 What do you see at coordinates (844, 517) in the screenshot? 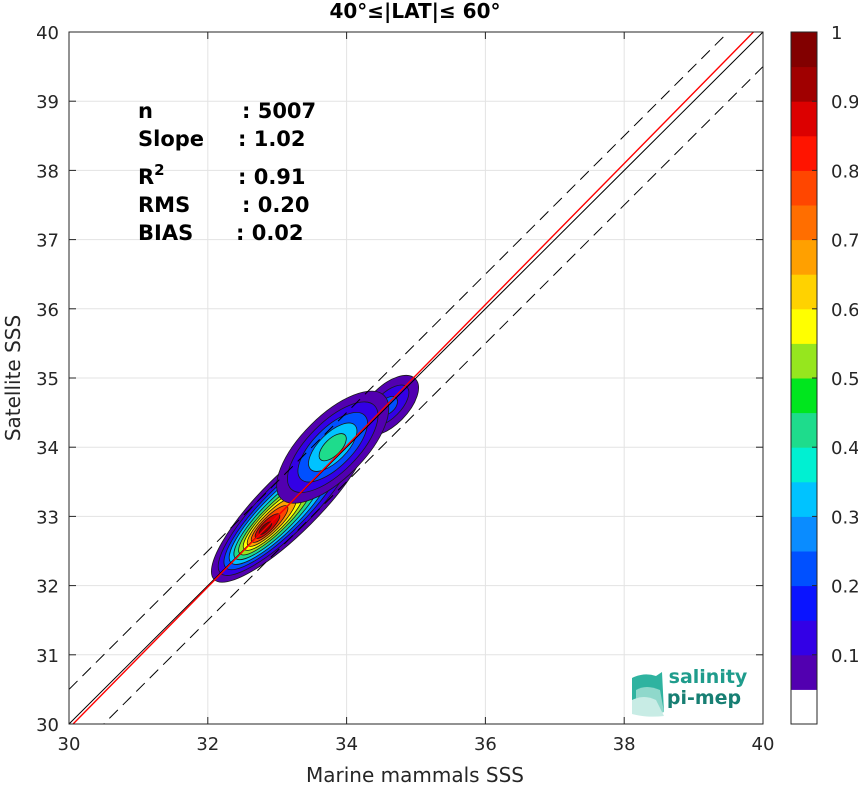
I see `colorbar-tick-label: 0.3` at bounding box center [844, 517].